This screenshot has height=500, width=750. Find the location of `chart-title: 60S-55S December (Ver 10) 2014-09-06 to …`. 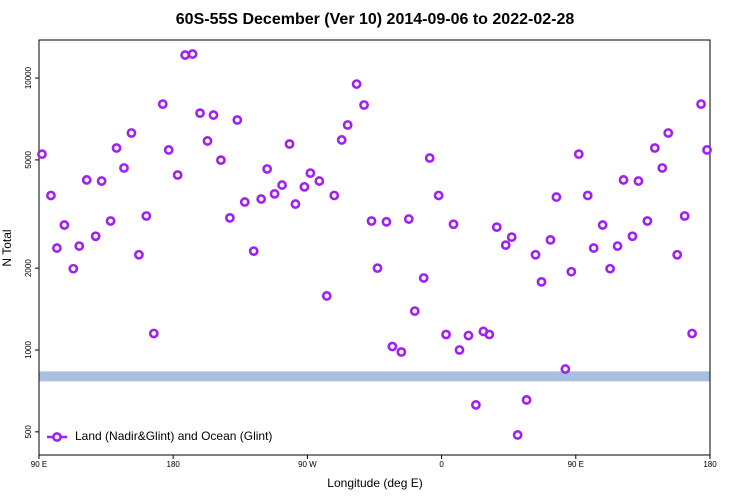

chart-title: 60S-55S December (Ver 10) 2014-09-06 to … is located at coordinates (375, 19).